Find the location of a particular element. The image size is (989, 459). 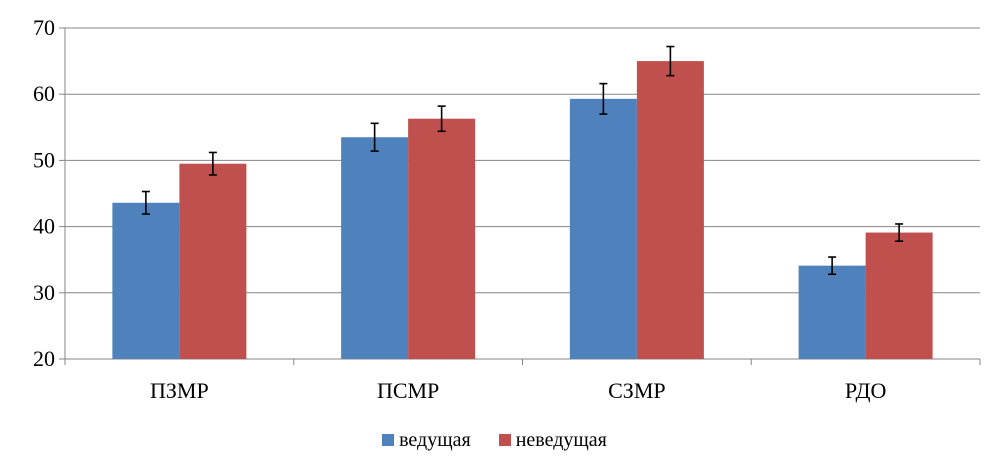

x-category-label: ПСМР is located at coordinates (408, 390).